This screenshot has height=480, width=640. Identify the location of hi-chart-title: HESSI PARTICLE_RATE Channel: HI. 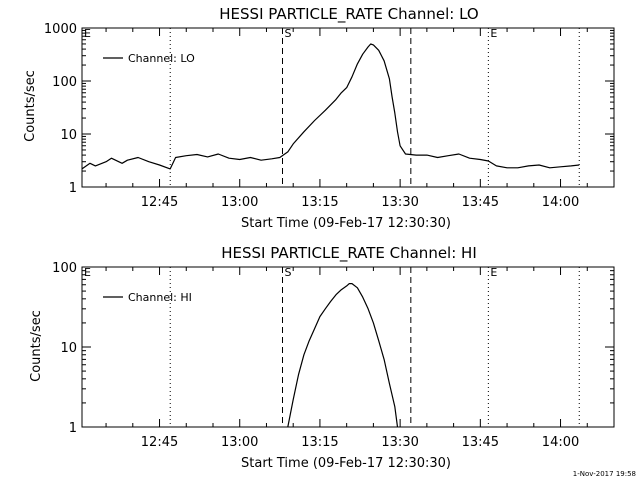
(349, 253).